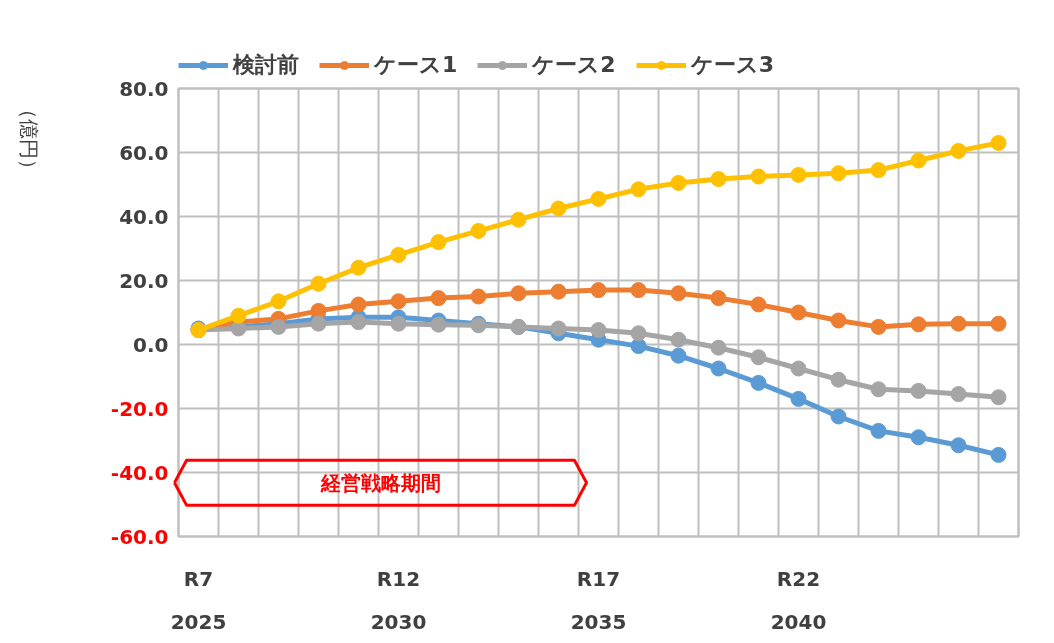 This screenshot has height=643, width=1054. Describe the element at coordinates (151, 344) in the screenshot. I see `y-tick-label: 0.0` at that location.